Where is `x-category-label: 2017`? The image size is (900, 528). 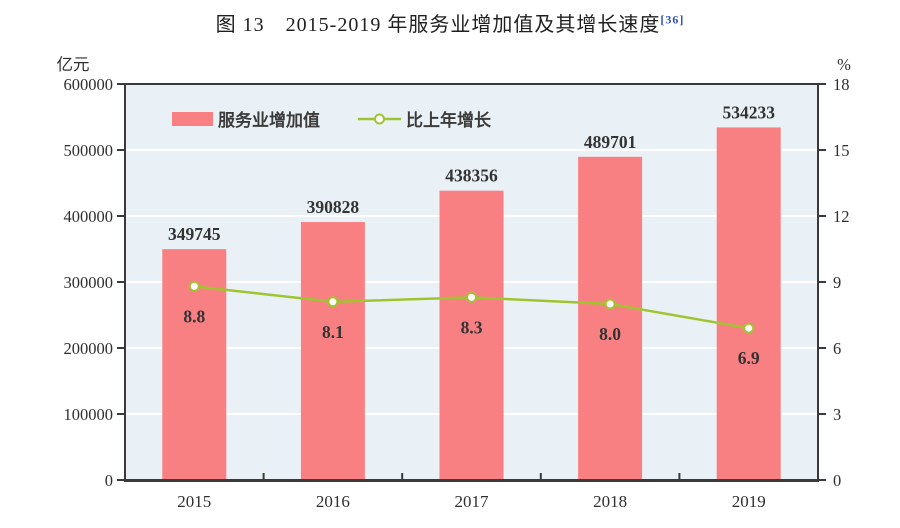
x-category-label: 2017 is located at coordinates (472, 501).